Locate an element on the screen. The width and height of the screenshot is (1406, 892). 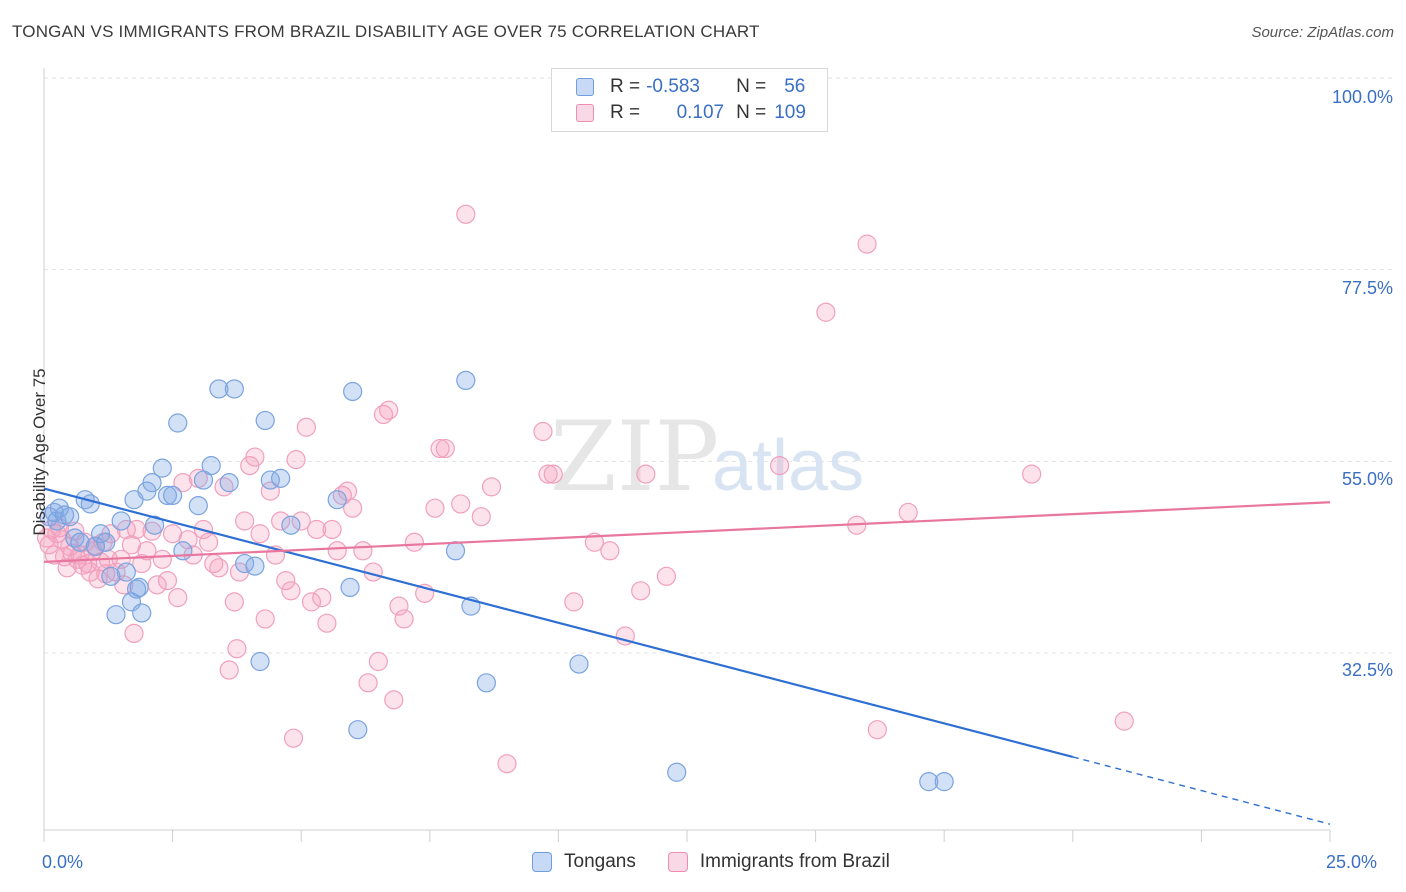
tongans-trend-extension is located at coordinates (1201, 790).